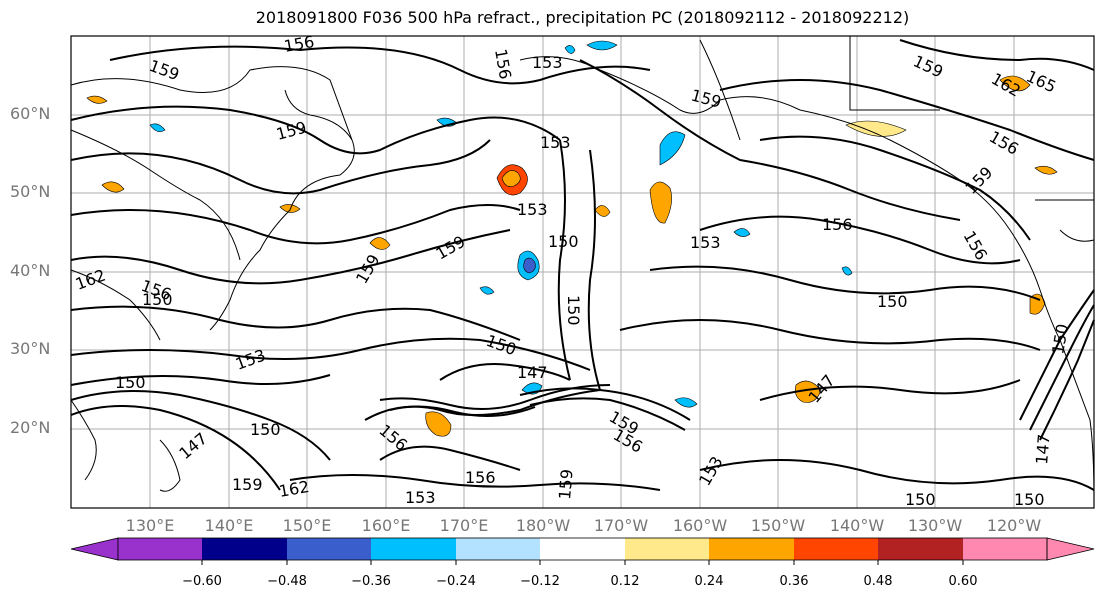 The image size is (1105, 601). Describe the element at coordinates (30, 113) in the screenshot. I see `lat-label: 60°N` at that location.